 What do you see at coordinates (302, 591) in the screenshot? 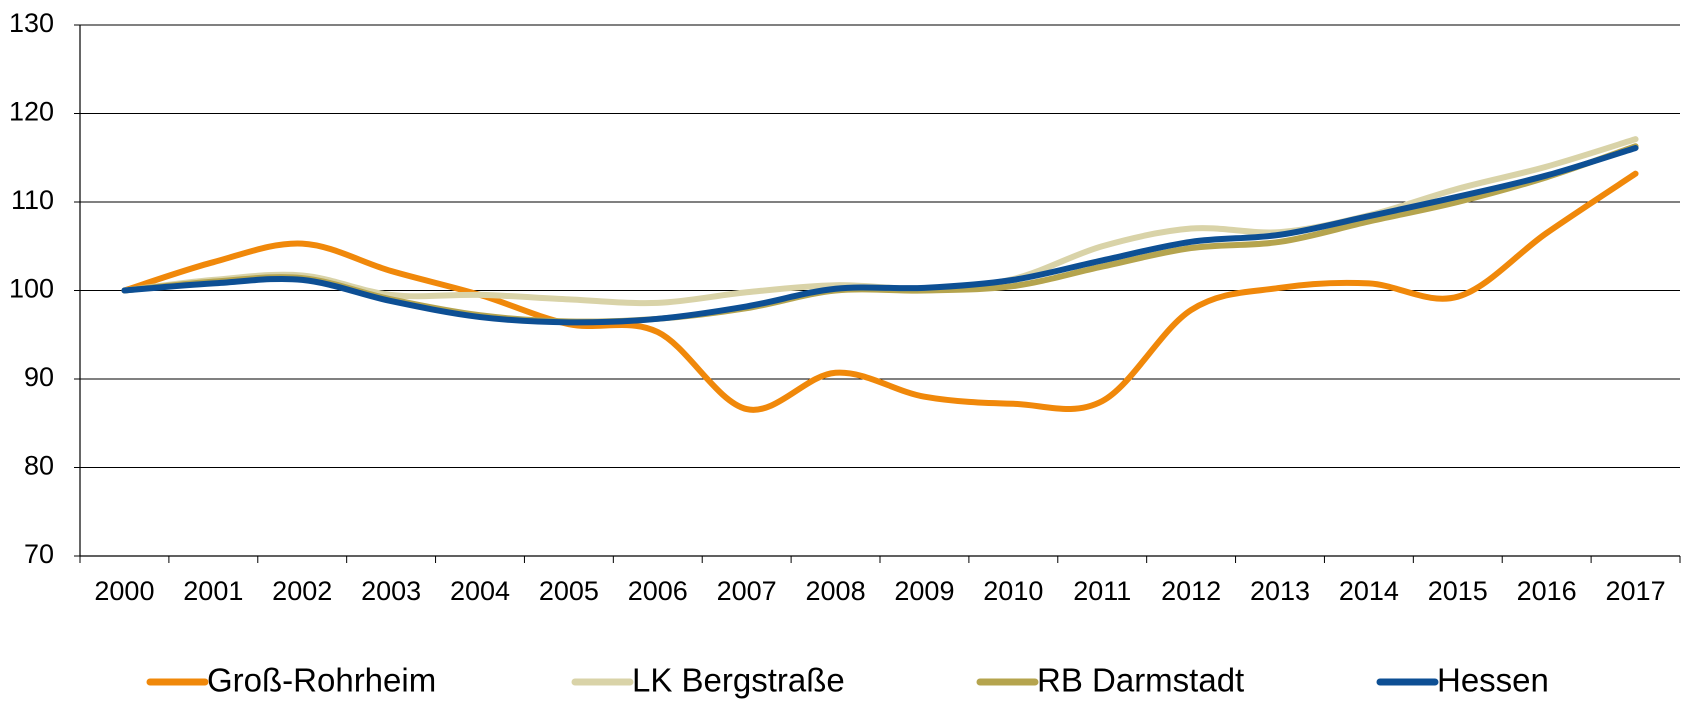
I see `x-tick-label: 2002` at bounding box center [302, 591].